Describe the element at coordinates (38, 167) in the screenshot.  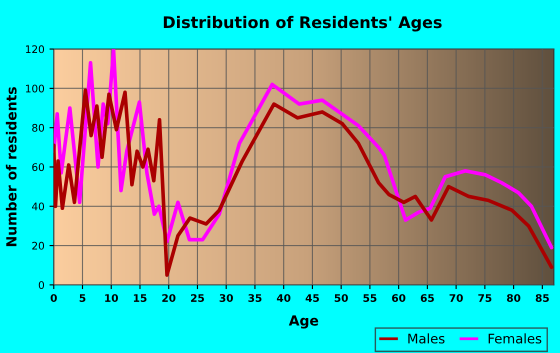
I see `y-tick-label: 60` at that location.